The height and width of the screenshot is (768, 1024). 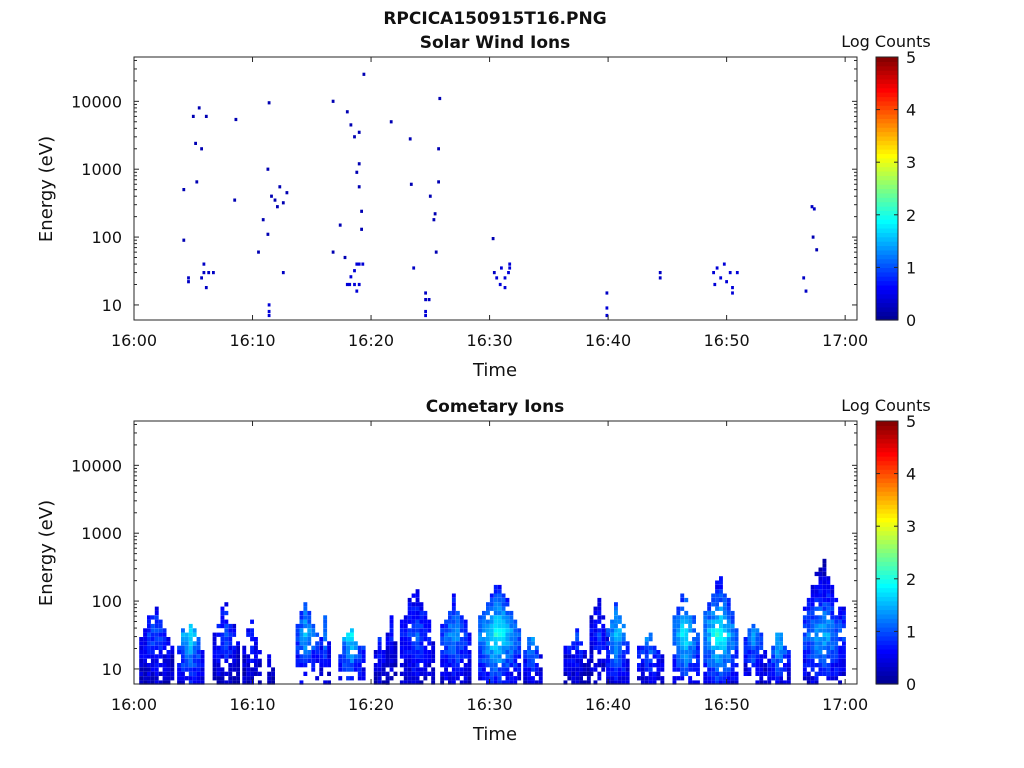 I want to click on colorbar-tick-label: 1, so click(x=911, y=631).